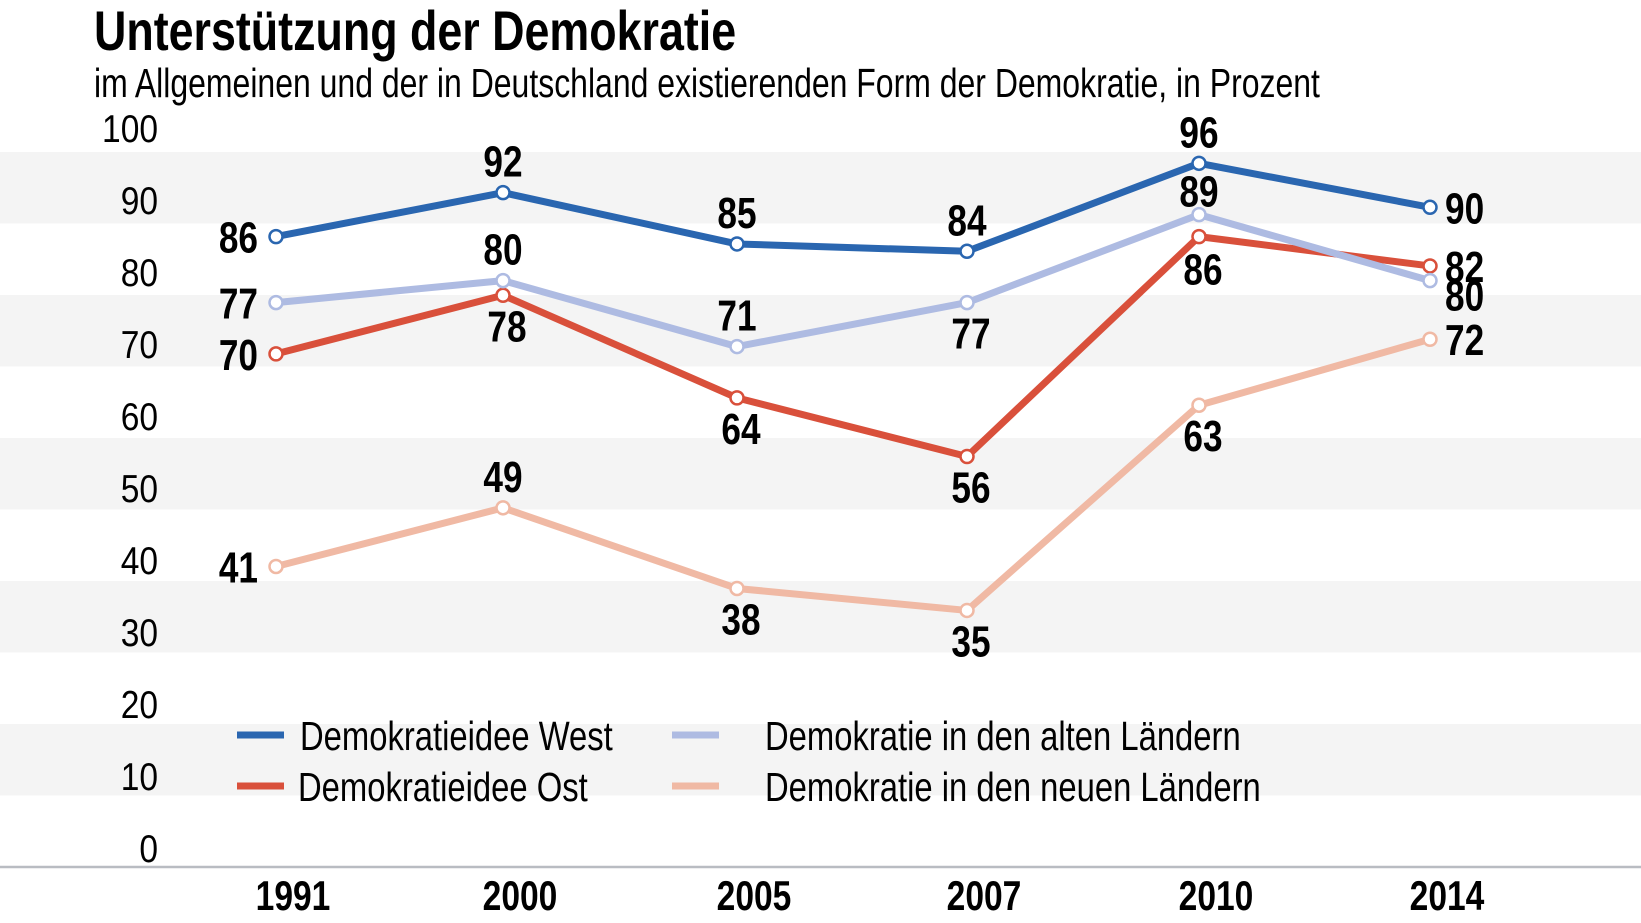  I want to click on data-label: 89, so click(1198, 192).